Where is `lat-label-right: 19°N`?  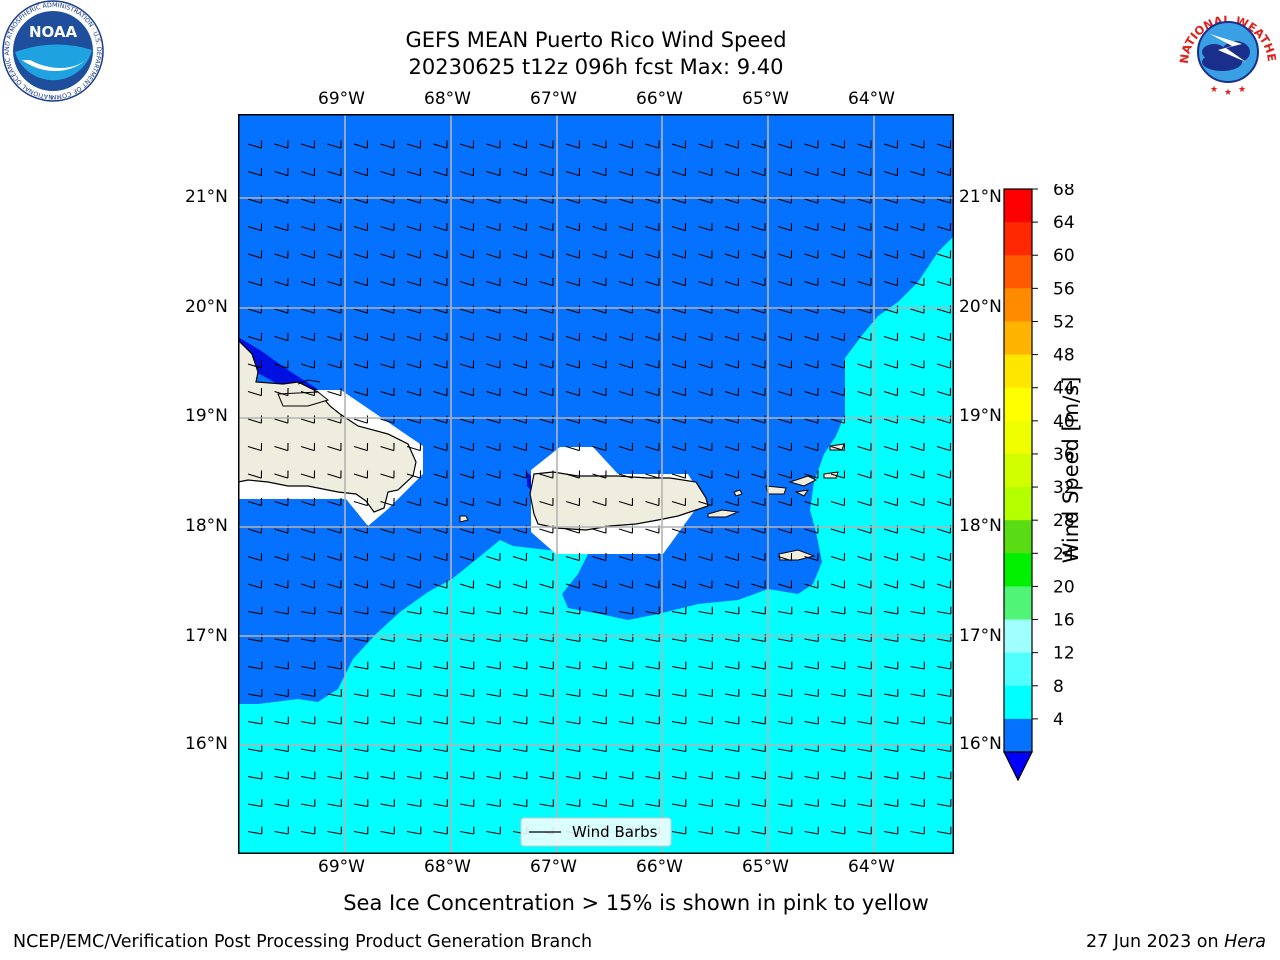
lat-label-right: 19°N is located at coordinates (980, 416).